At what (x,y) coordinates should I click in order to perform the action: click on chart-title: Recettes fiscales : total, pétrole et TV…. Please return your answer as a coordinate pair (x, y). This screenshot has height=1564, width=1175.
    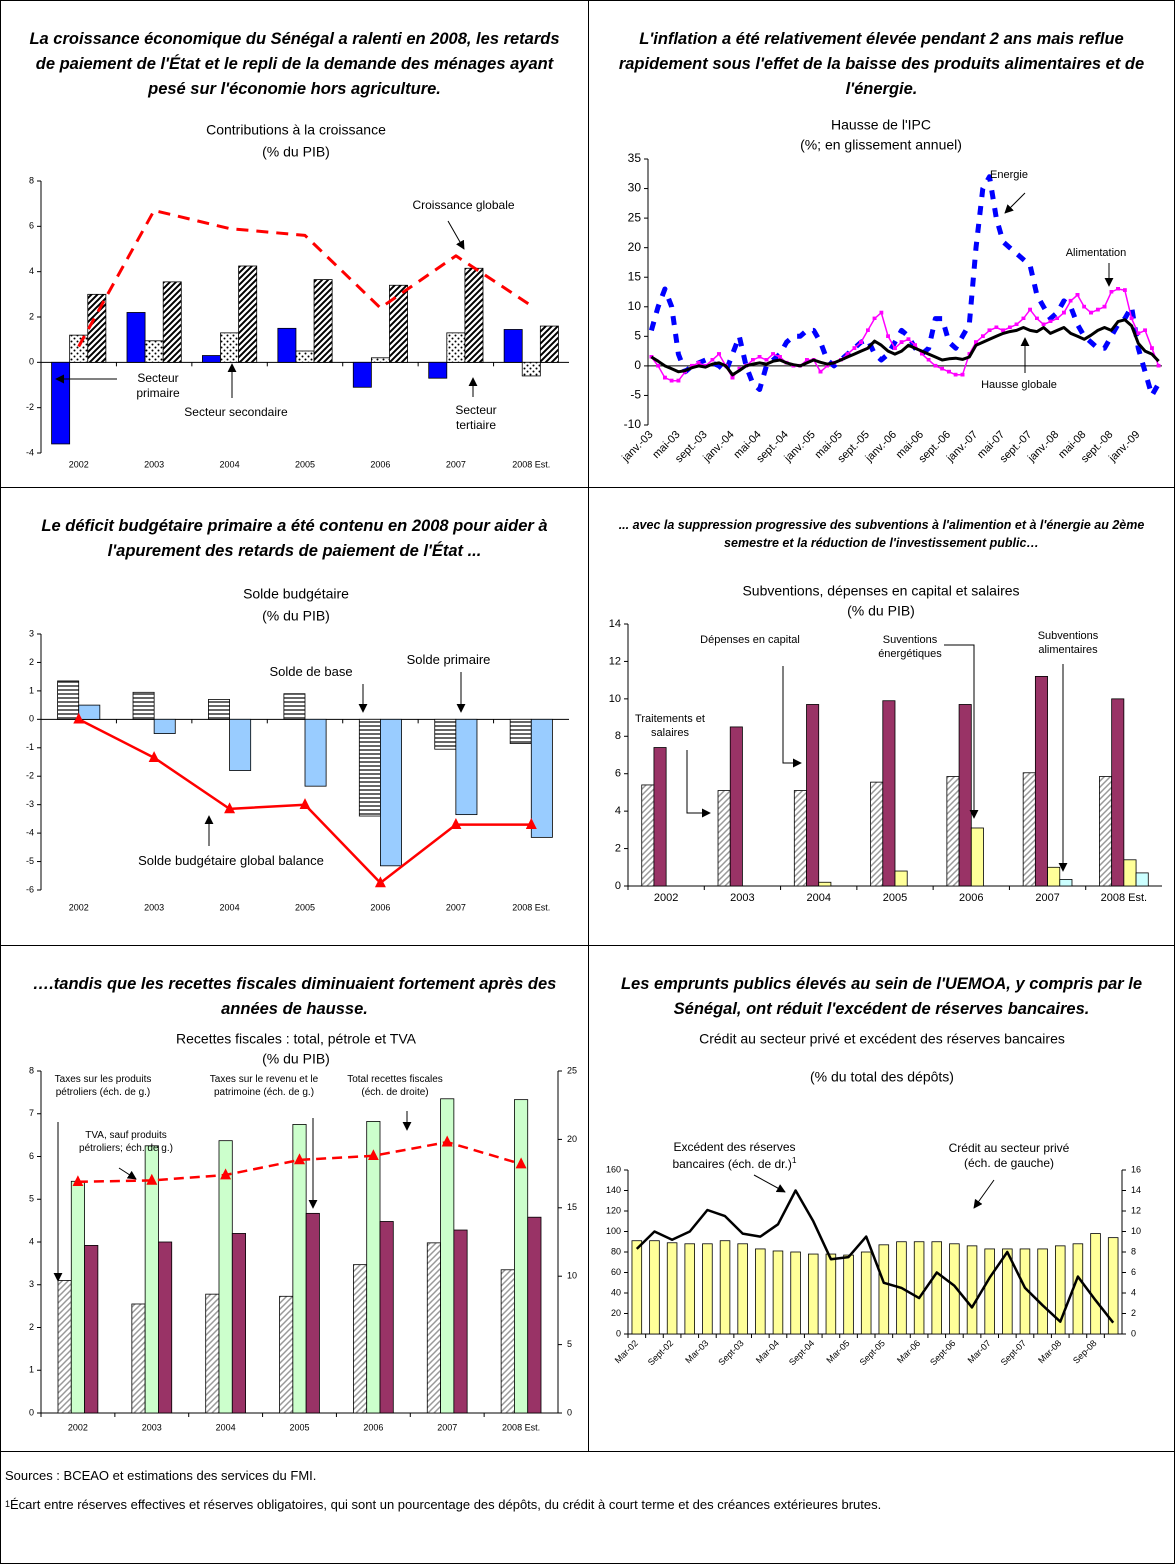
    Looking at the image, I should click on (296, 1039).